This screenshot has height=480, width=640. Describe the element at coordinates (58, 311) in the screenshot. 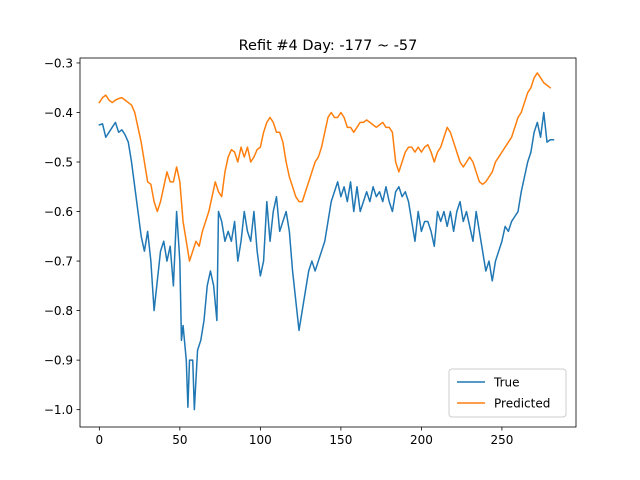

I see `y-tick-label: −0.8` at that location.